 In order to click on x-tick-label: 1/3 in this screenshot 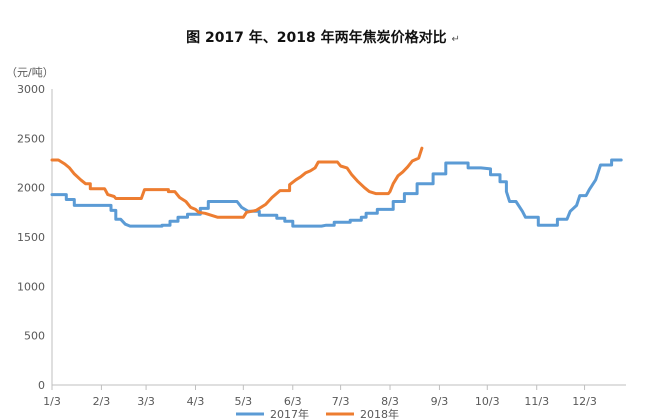, I will do `click(52, 401)`.